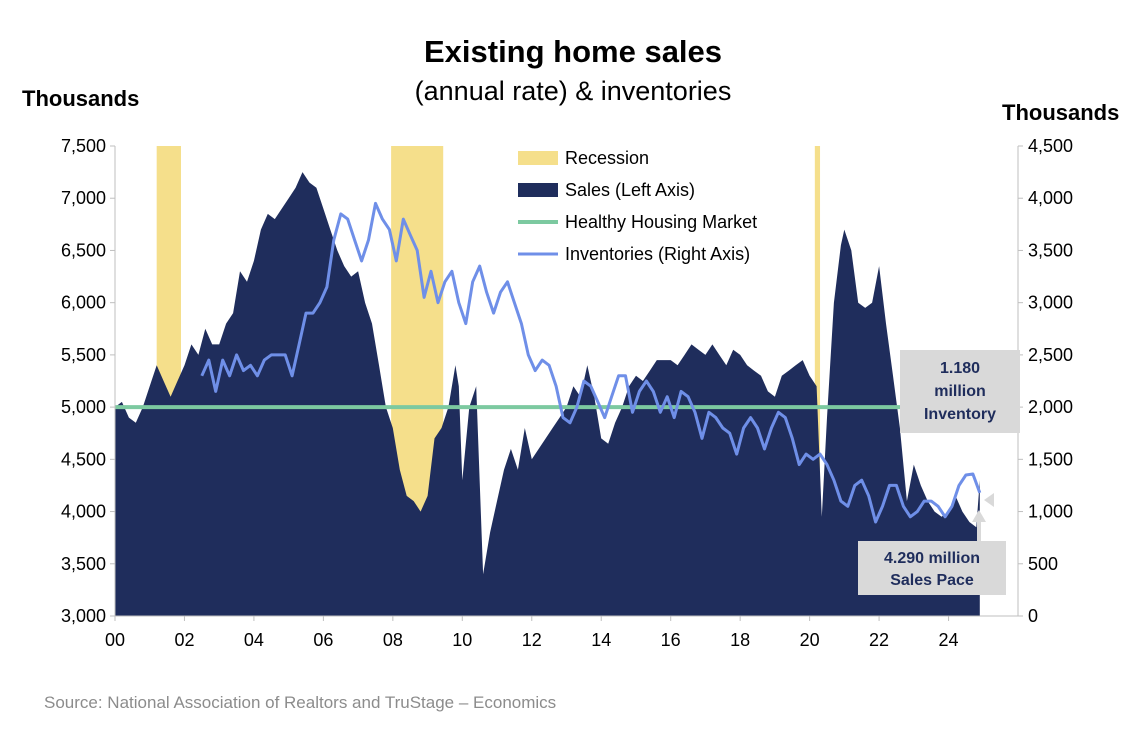 The image size is (1146, 730). Describe the element at coordinates (81, 98) in the screenshot. I see `left-axis-label: Thousands` at that location.